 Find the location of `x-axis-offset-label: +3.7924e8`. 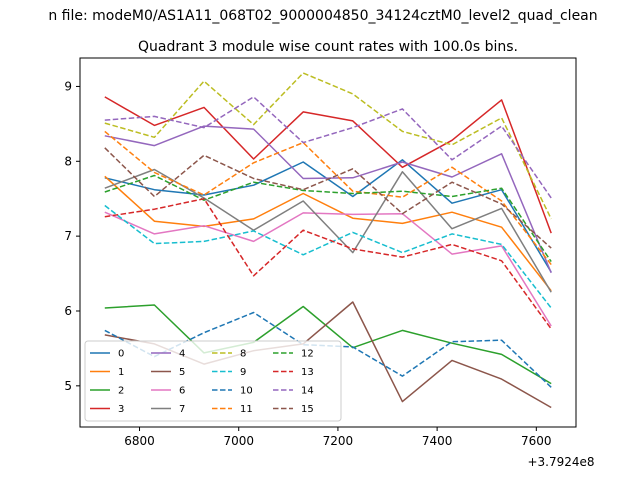

x-axis-offset-label: +3.7924e8 is located at coordinates (560, 462).